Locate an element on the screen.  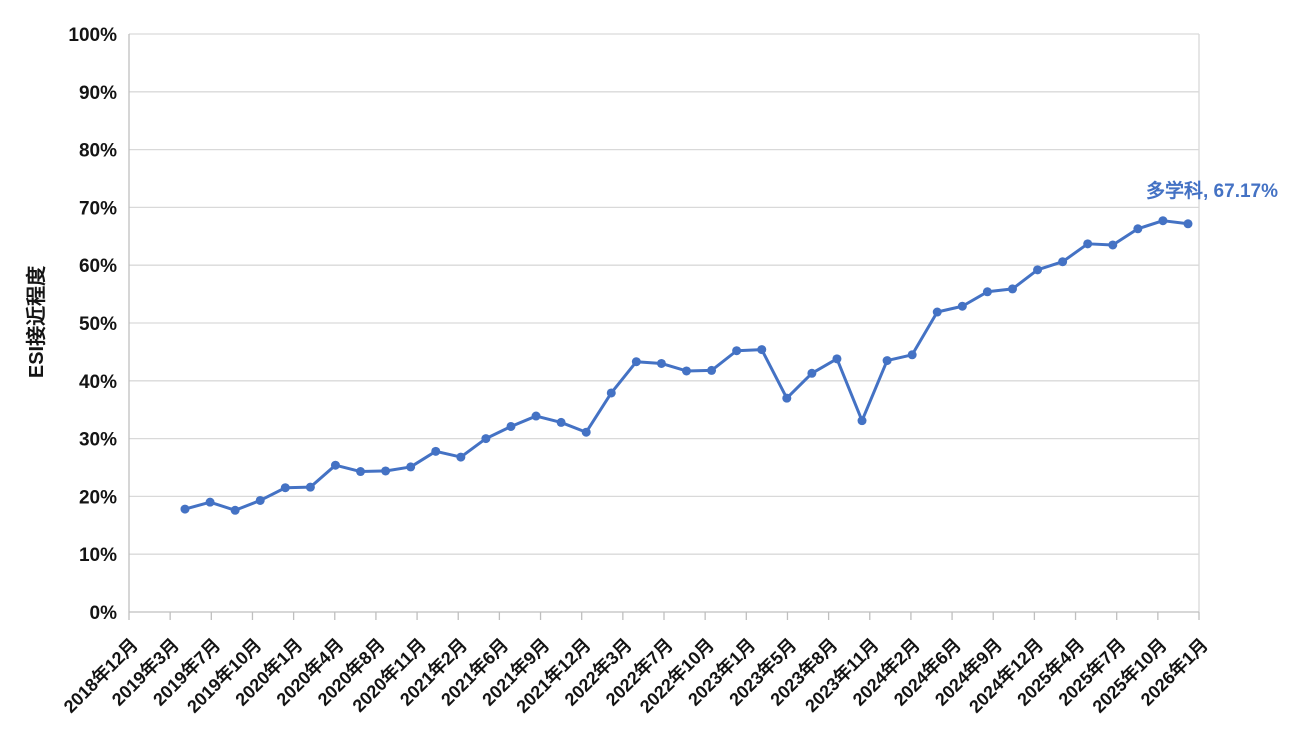
y-axis-tick-label: 50% is located at coordinates (98, 324).